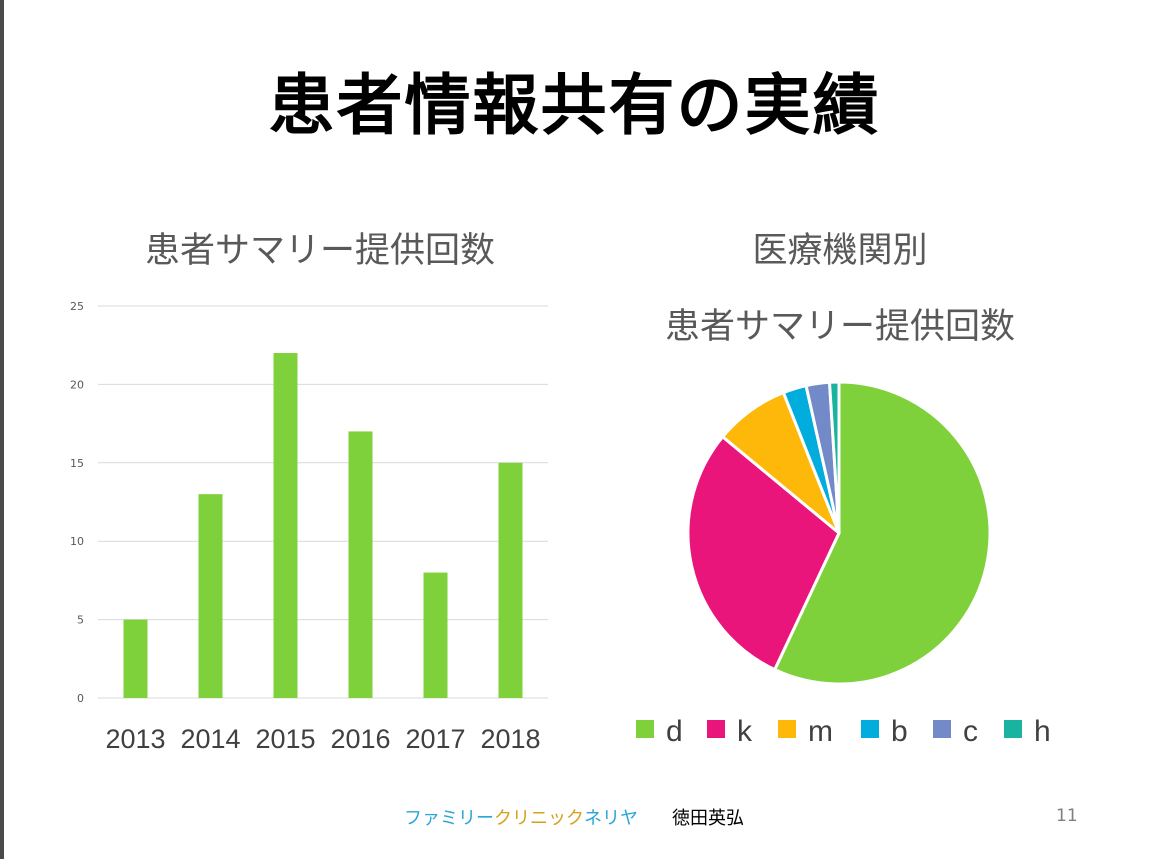 The height and width of the screenshot is (859, 1149). Describe the element at coordinates (510, 739) in the screenshot. I see `x-tick-label: 2018` at that location.